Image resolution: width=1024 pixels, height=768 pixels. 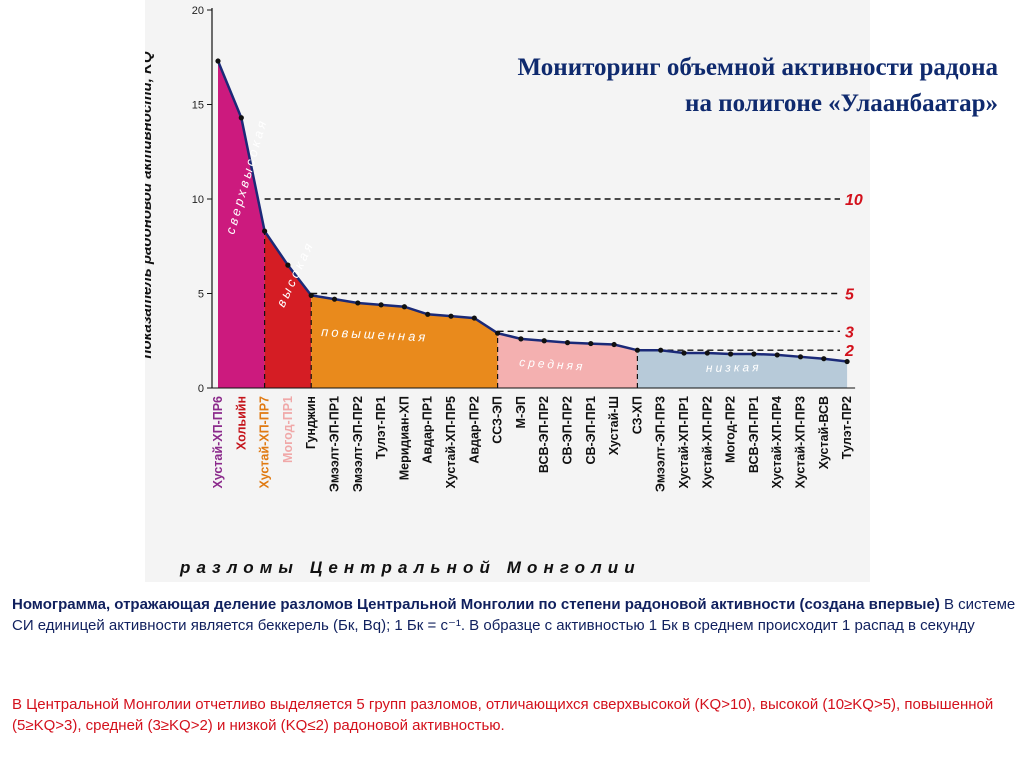 I want to click on x-tick-label: СВ-ЭП-ПР2, so click(x=568, y=430).